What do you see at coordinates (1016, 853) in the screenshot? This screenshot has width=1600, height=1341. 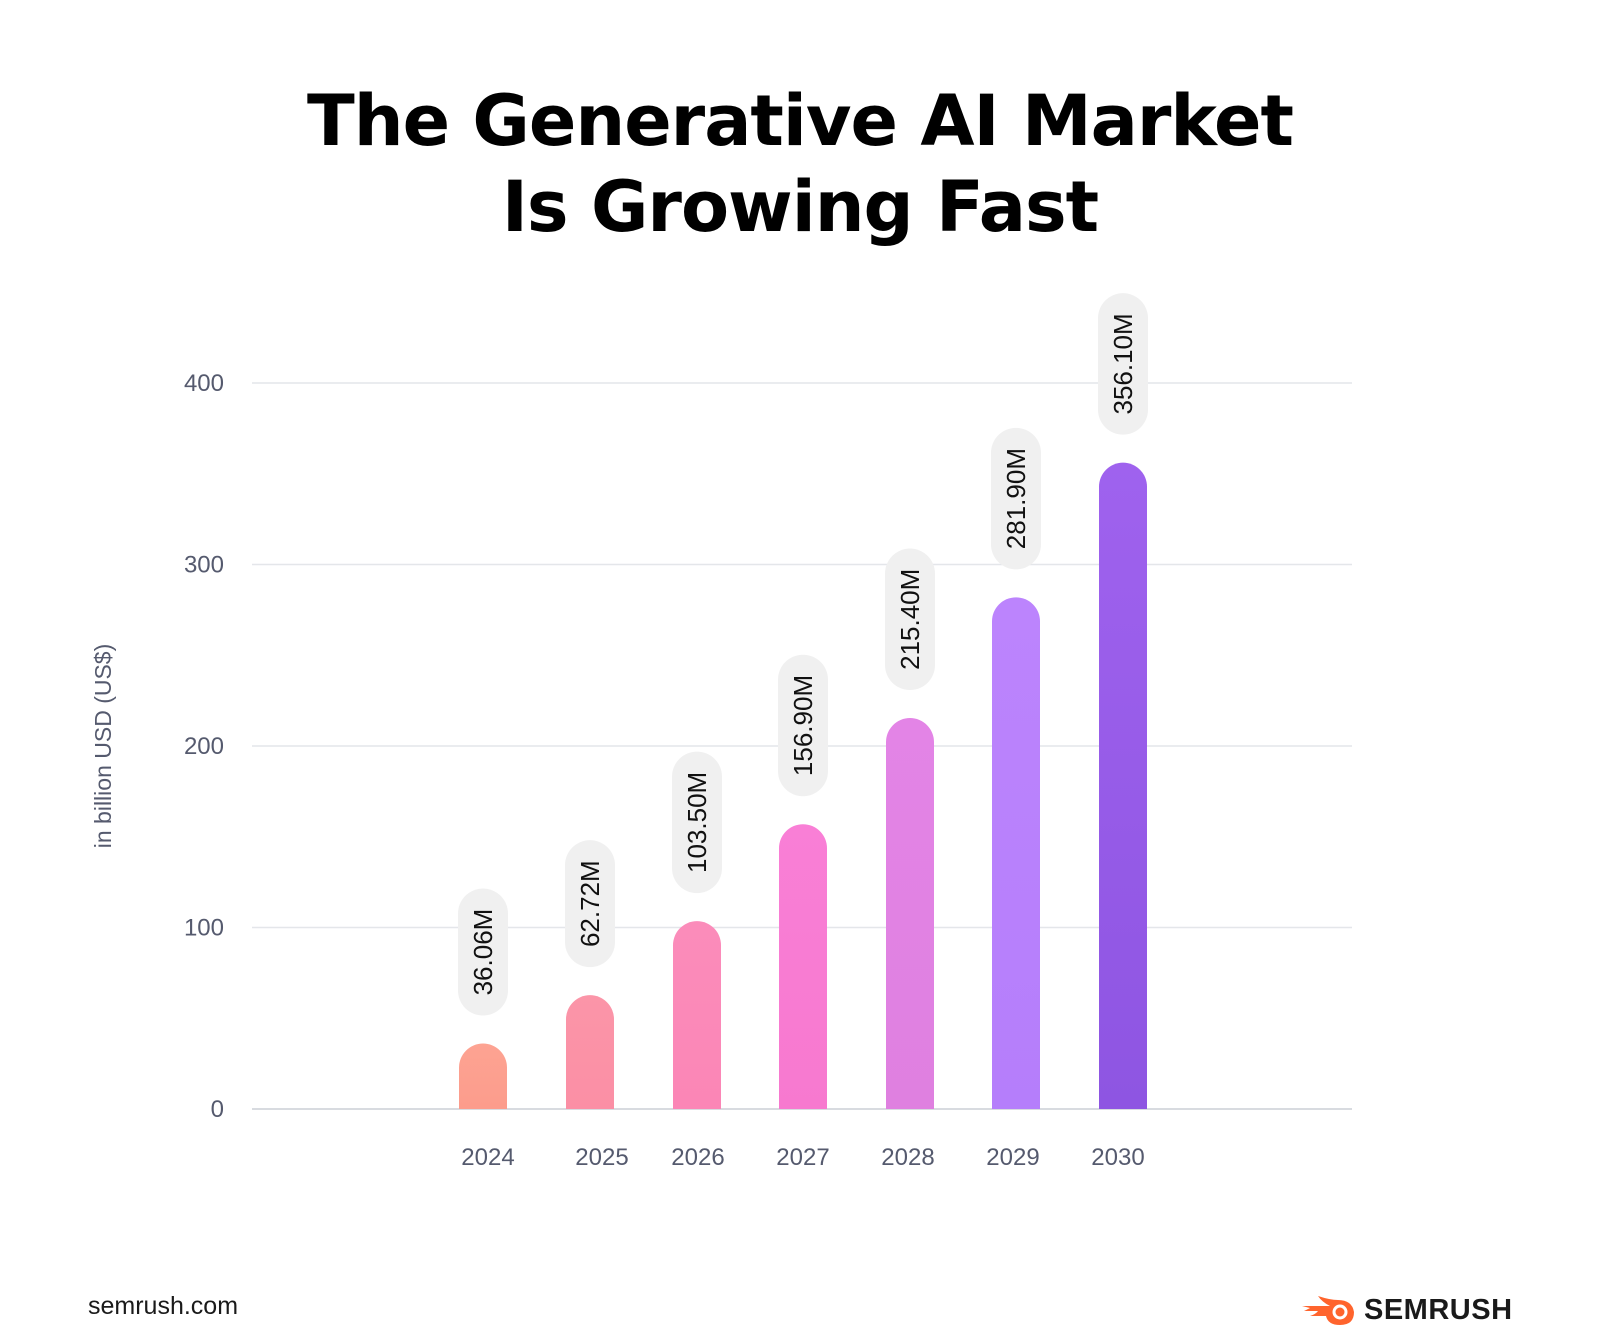 I see `bar-2029` at bounding box center [1016, 853].